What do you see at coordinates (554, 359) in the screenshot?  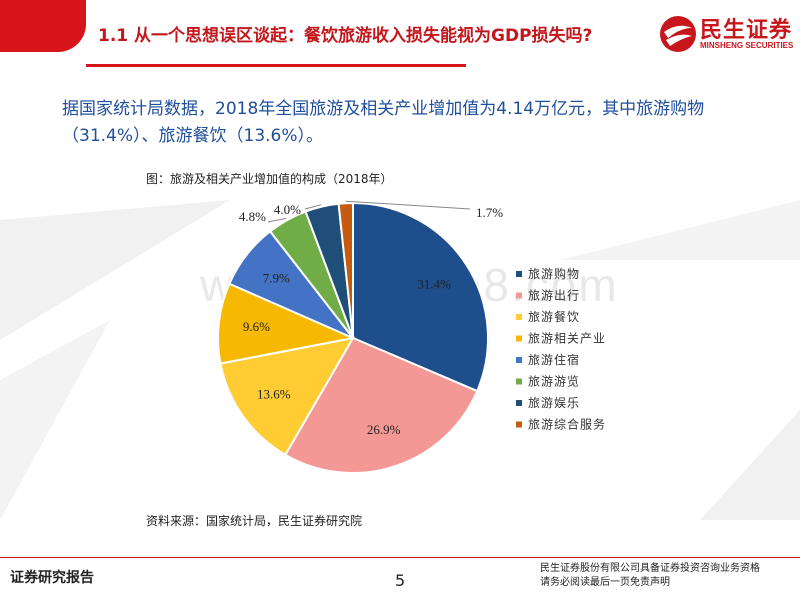 I see `legend-label-5: 旅游住宿` at bounding box center [554, 359].